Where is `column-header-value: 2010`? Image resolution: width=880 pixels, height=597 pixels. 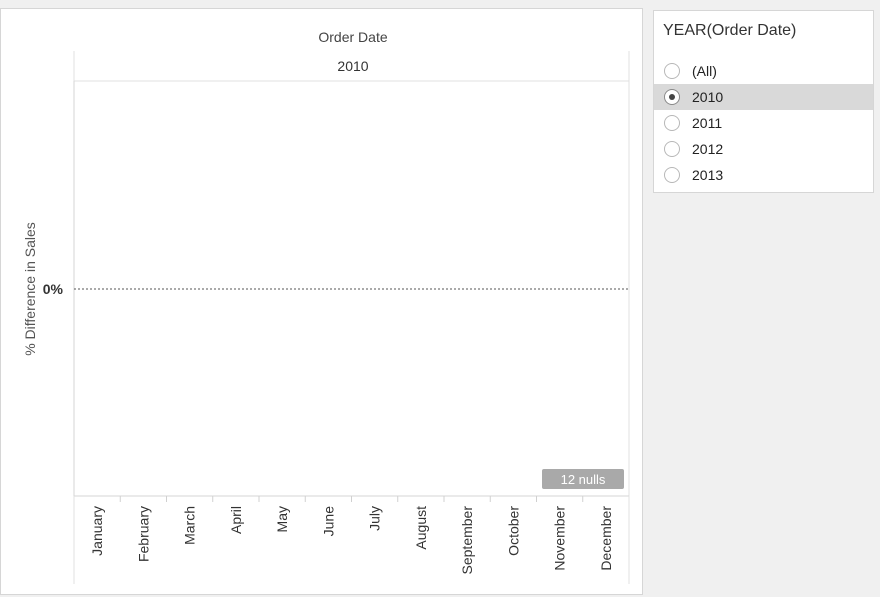
column-header-value: 2010 is located at coordinates (352, 66).